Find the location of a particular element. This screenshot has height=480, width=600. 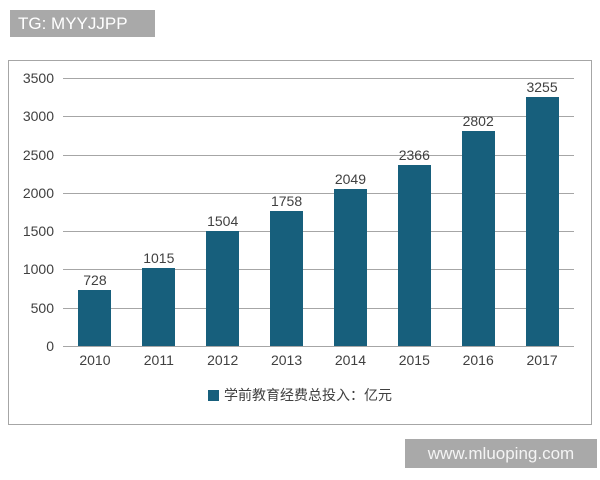

x-axis-label-2014: 2014 is located at coordinates (350, 360).